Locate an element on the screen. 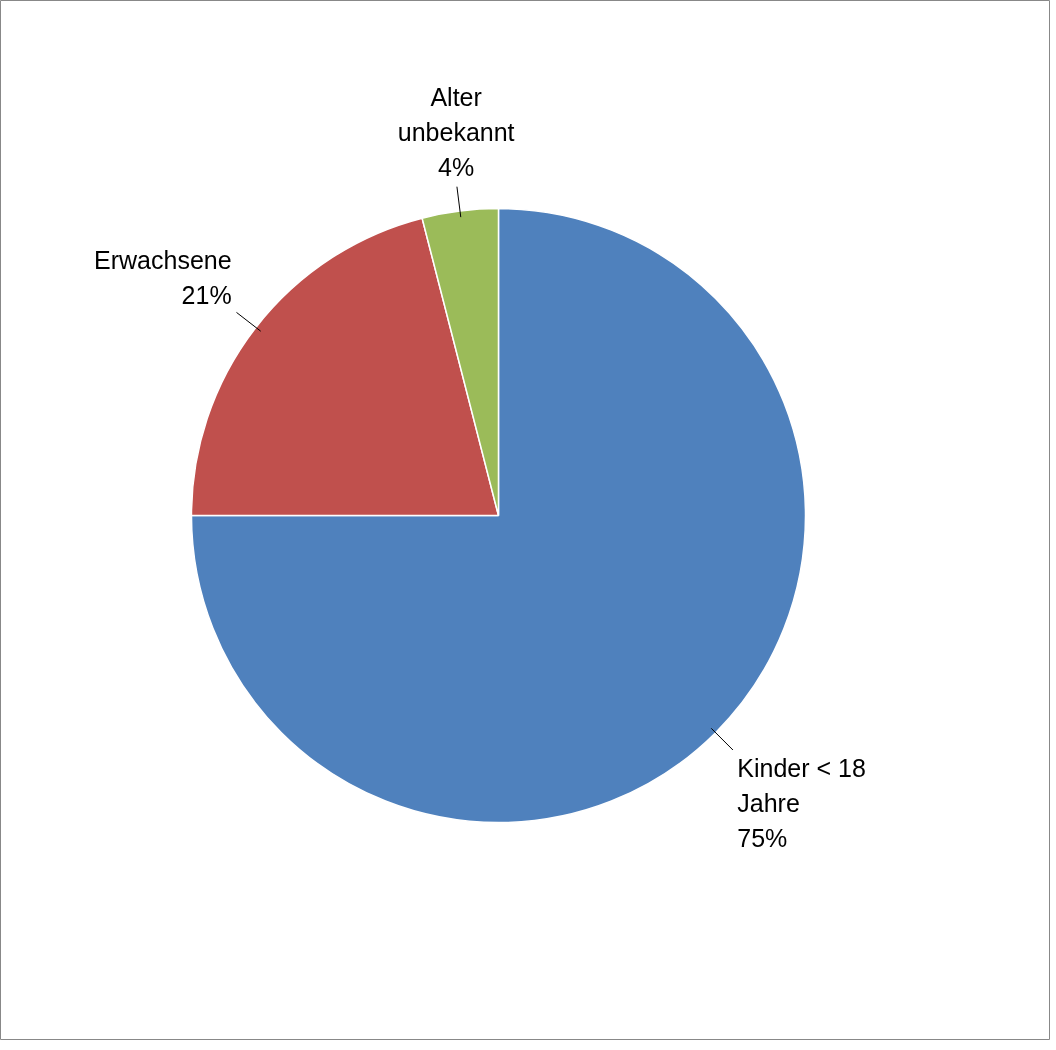 This screenshot has height=1050, width=1056. slice-label: Erwachsene is located at coordinates (163, 259).